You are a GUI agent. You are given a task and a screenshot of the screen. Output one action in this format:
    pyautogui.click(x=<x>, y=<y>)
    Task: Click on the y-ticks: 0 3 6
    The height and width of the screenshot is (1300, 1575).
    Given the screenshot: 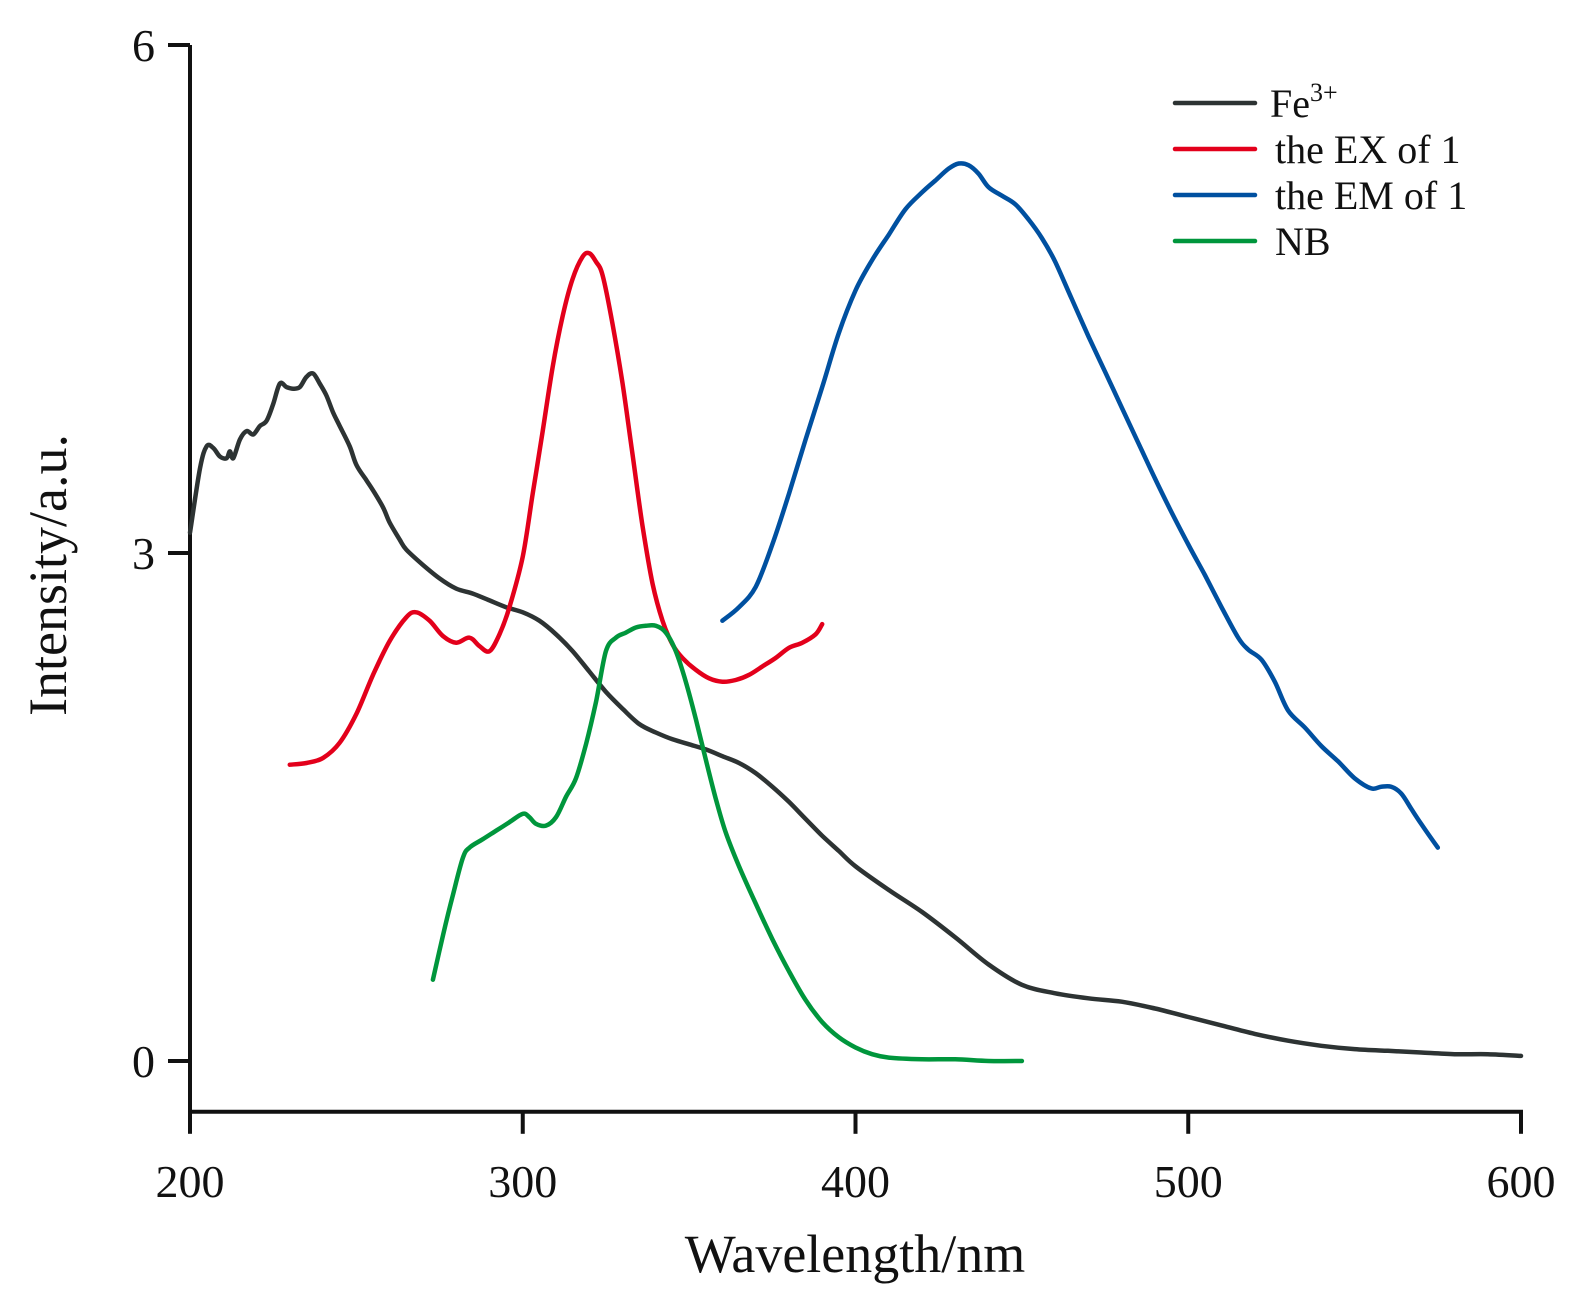 What is the action you would take?
    pyautogui.click(x=161, y=553)
    